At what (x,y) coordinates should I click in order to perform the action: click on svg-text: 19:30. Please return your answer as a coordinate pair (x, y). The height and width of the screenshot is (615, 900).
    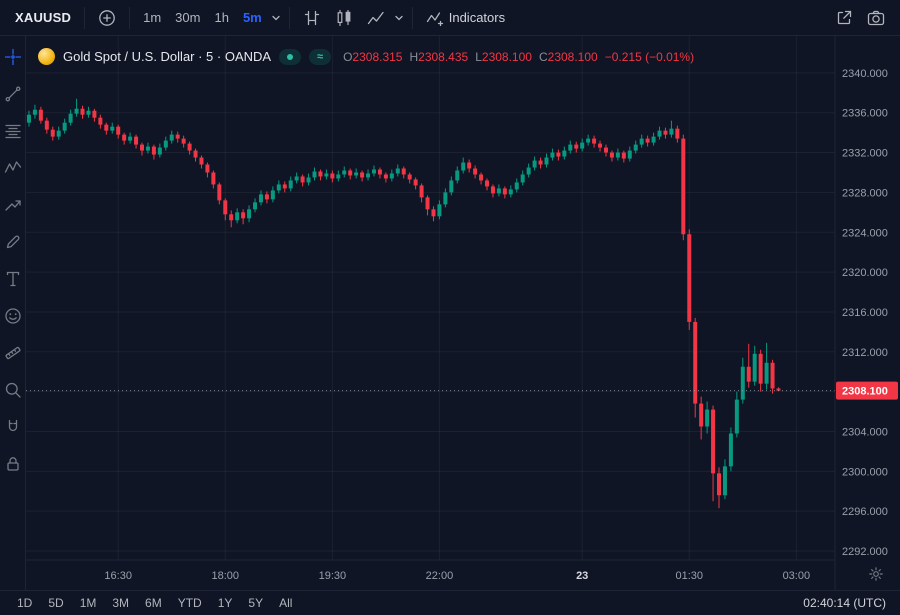
    Looking at the image, I should click on (333, 576).